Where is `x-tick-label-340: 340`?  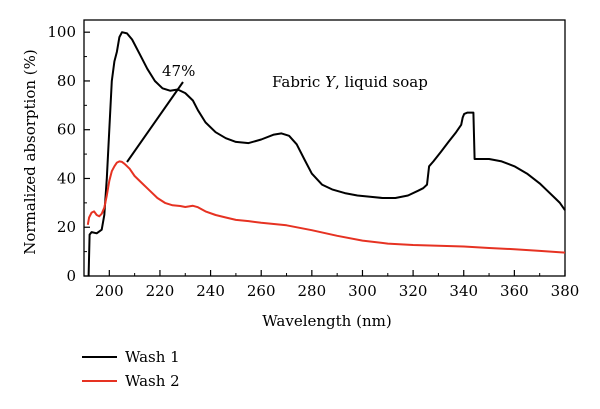
x-tick-label-340: 340 is located at coordinates (463, 291).